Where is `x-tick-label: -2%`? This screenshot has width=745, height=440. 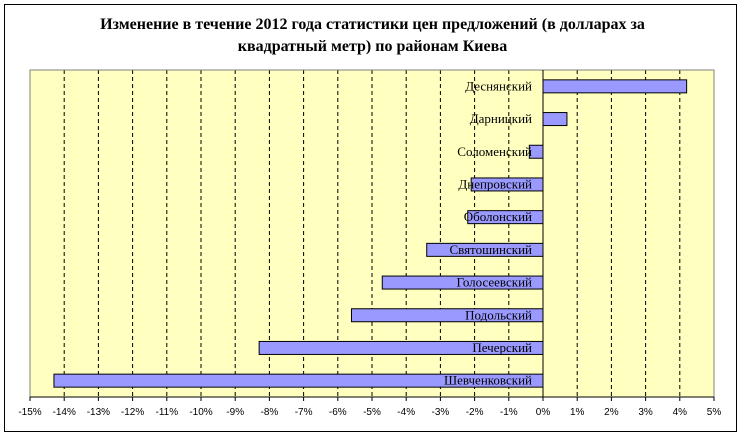 x-tick-label: -2% is located at coordinates (475, 412).